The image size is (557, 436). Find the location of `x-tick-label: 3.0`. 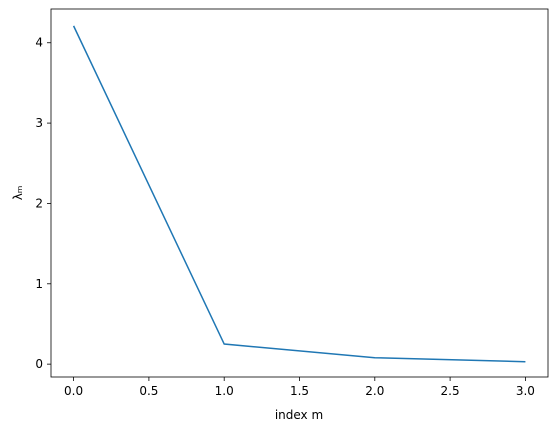

x-tick-label: 3.0 is located at coordinates (525, 391).